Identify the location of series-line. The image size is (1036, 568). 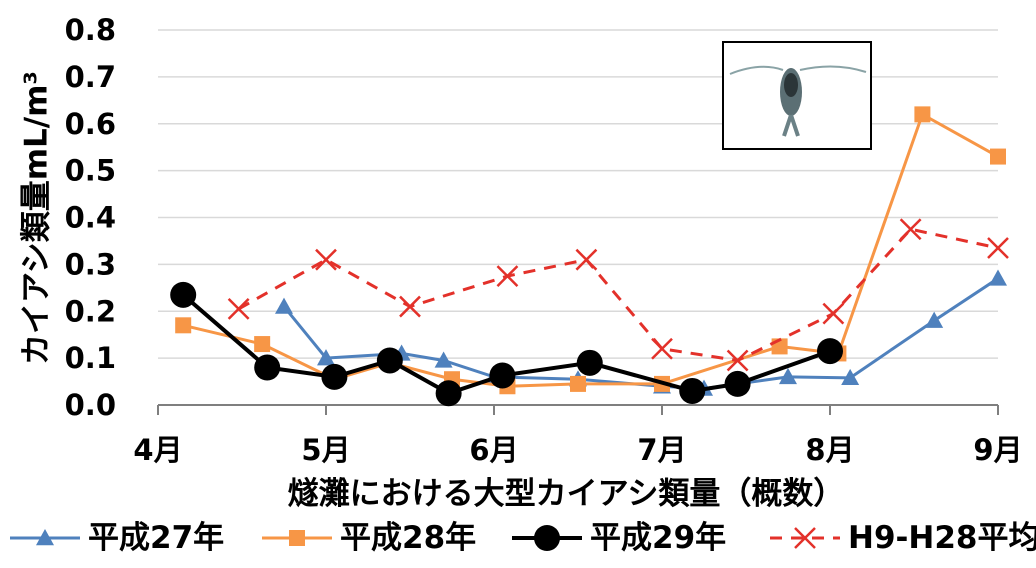
(506, 344).